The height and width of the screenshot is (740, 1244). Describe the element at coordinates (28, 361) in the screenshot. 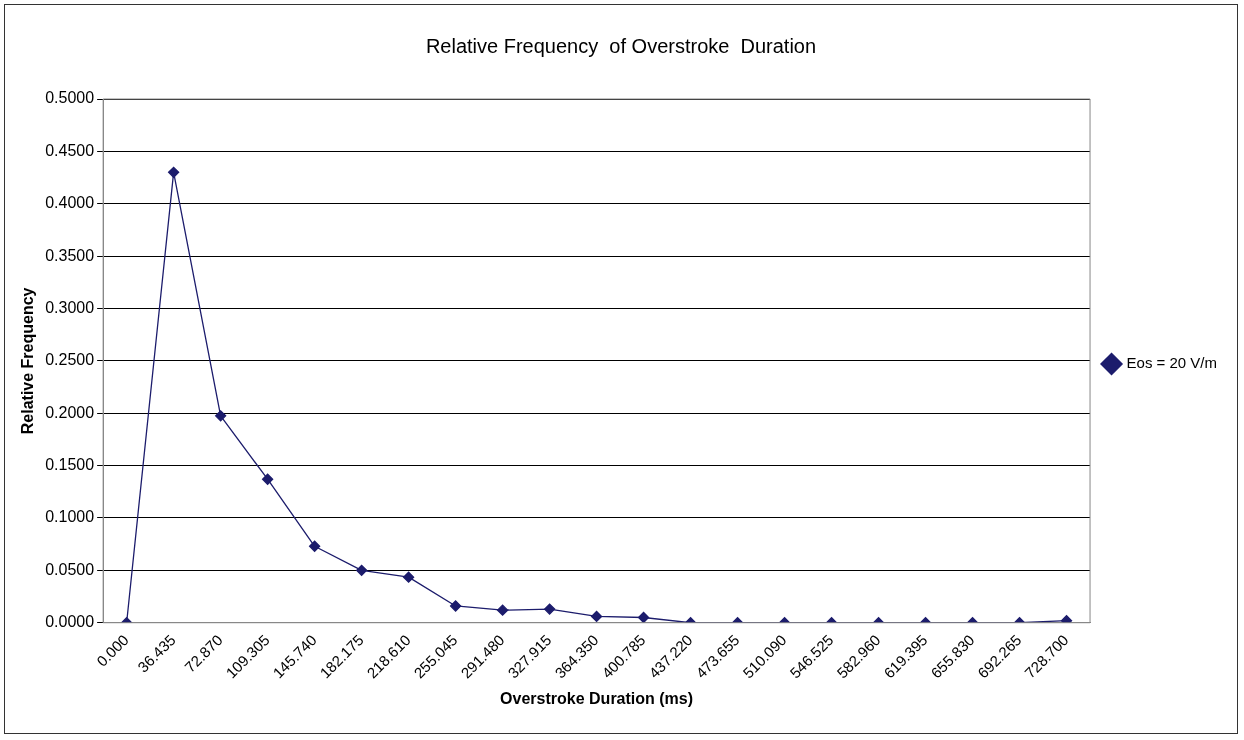

I see `y-axis-title: Relative Frequency` at that location.